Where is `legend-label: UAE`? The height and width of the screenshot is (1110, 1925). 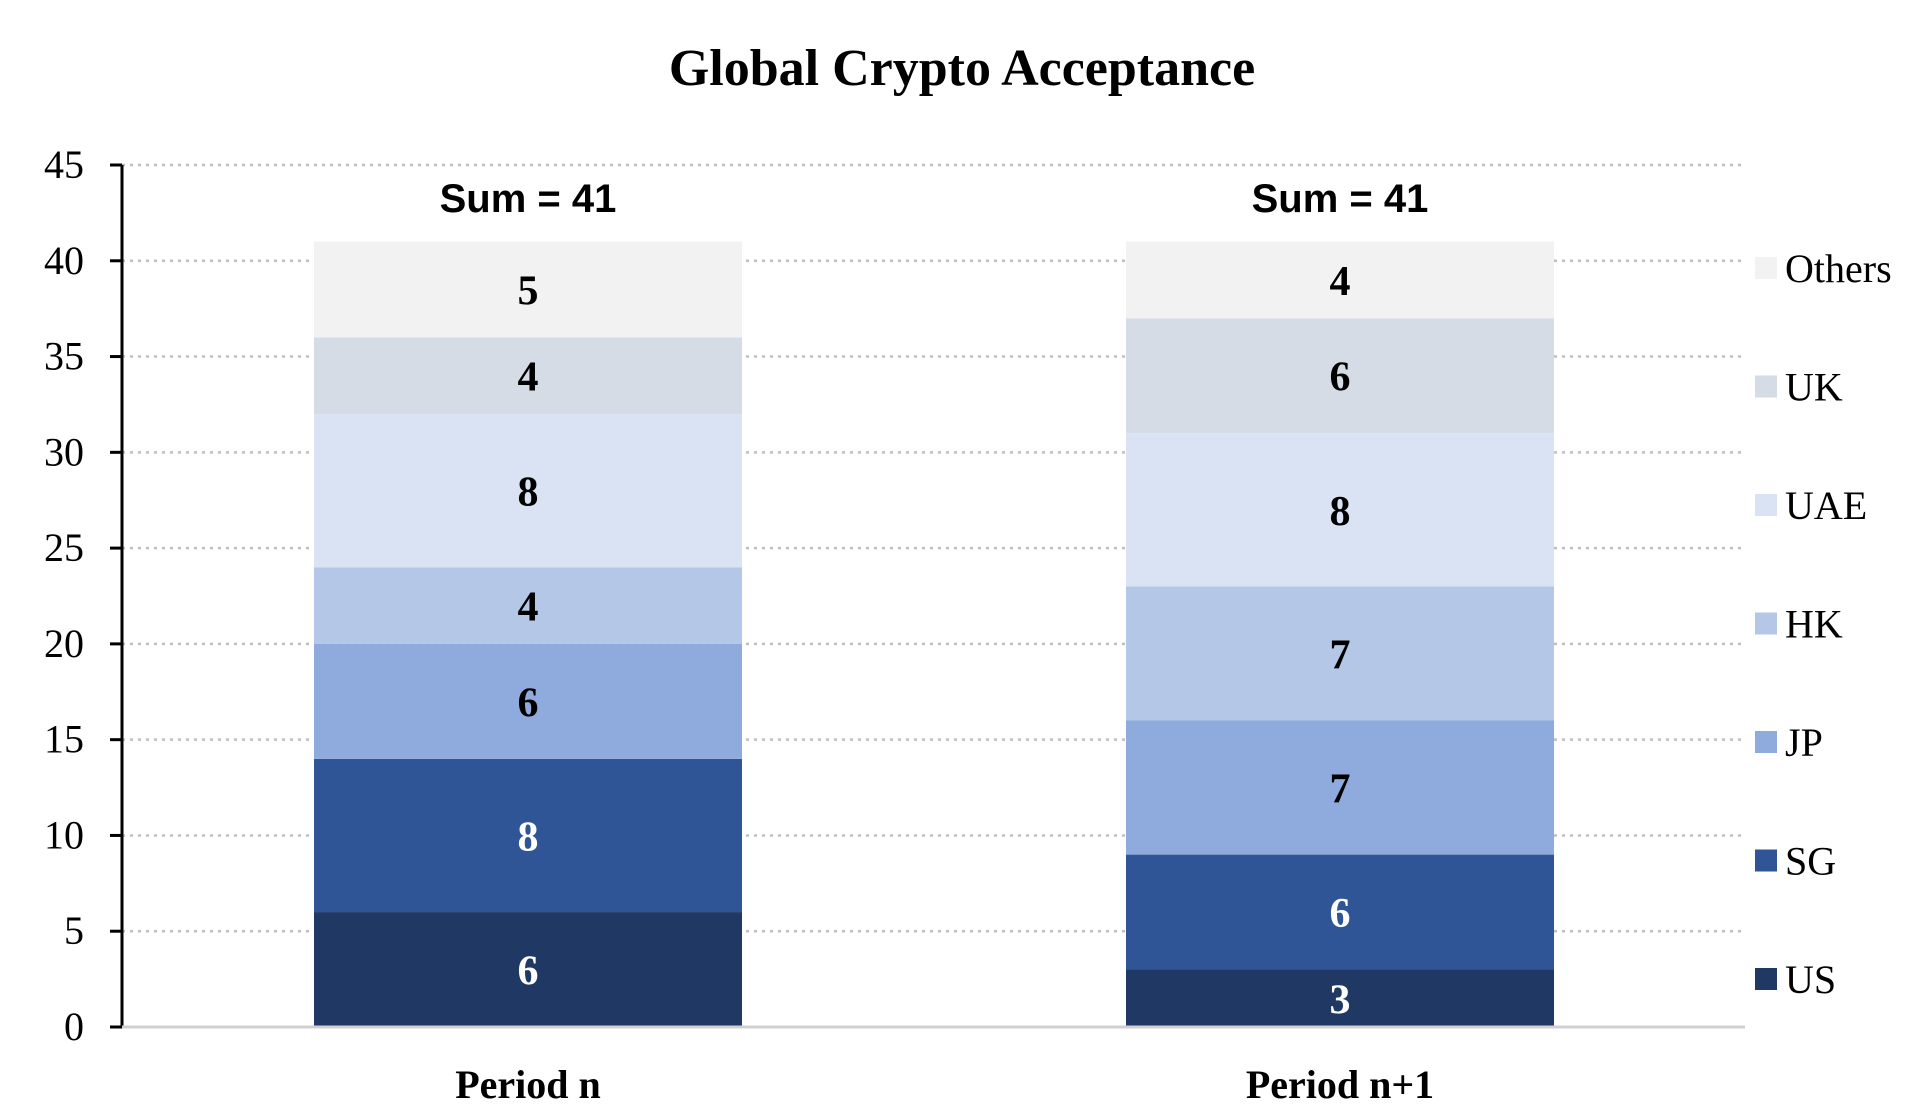
legend-label: UAE is located at coordinates (1826, 505).